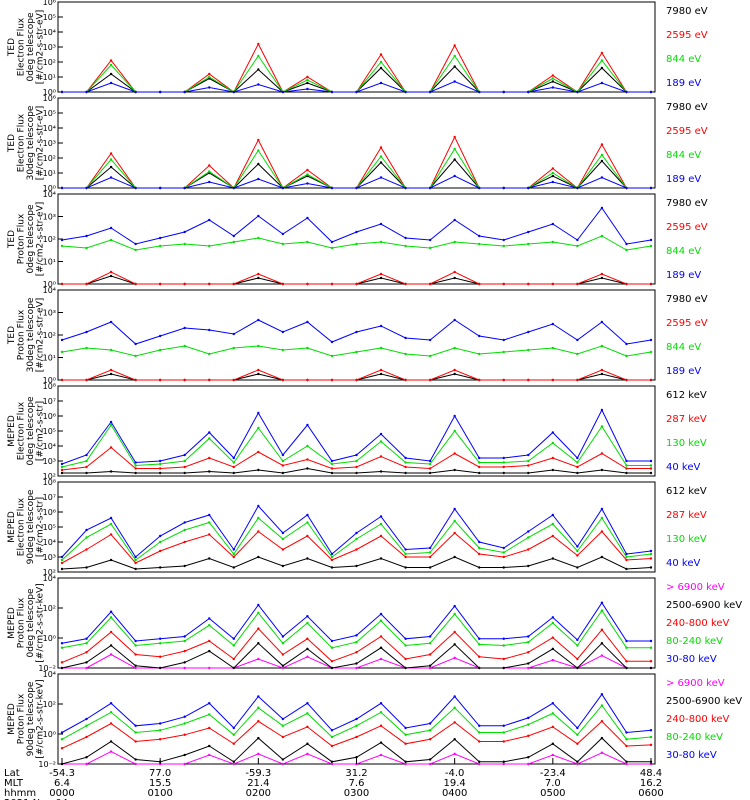  Describe the element at coordinates (49, 572) in the screenshot. I see `y-tick-label: 10²` at that location.